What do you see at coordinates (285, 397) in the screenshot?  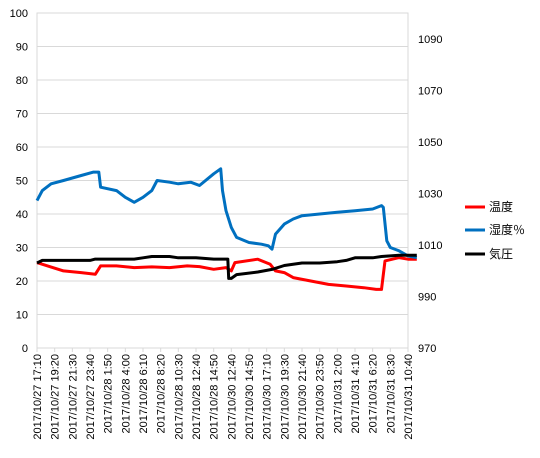 I see `x-tick-label: 2017/10/30 19:30` at bounding box center [285, 397].